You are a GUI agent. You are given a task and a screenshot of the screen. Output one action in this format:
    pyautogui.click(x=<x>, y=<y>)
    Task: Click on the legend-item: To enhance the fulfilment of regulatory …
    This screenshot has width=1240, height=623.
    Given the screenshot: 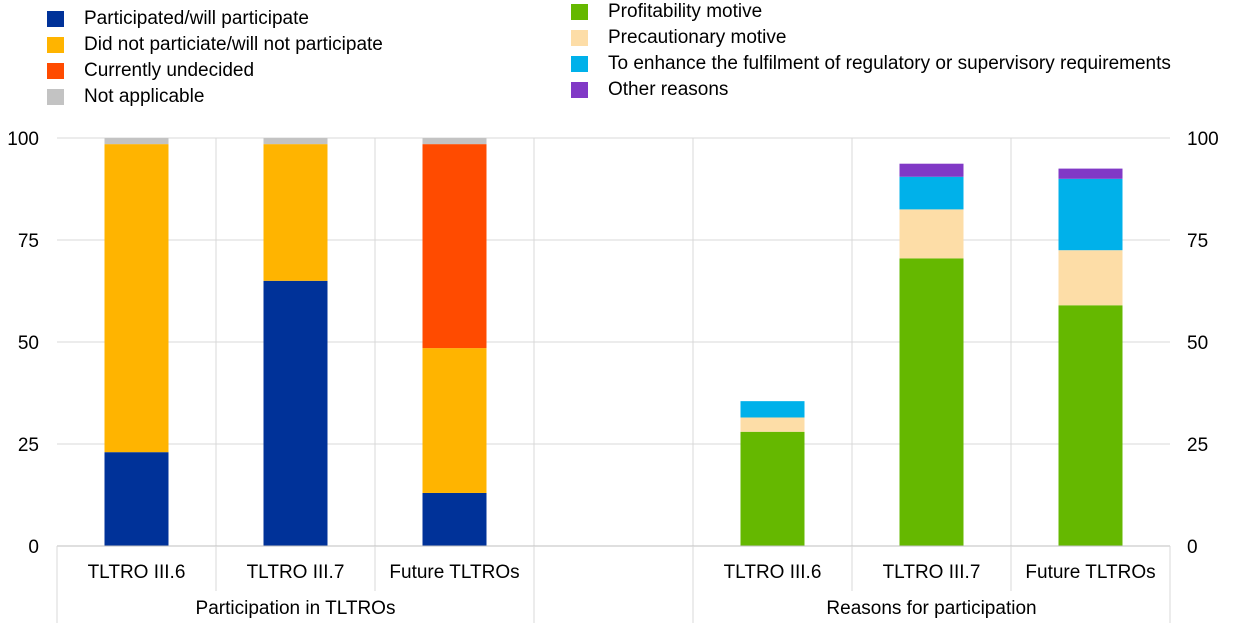 What is the action you would take?
    pyautogui.click(x=871, y=64)
    